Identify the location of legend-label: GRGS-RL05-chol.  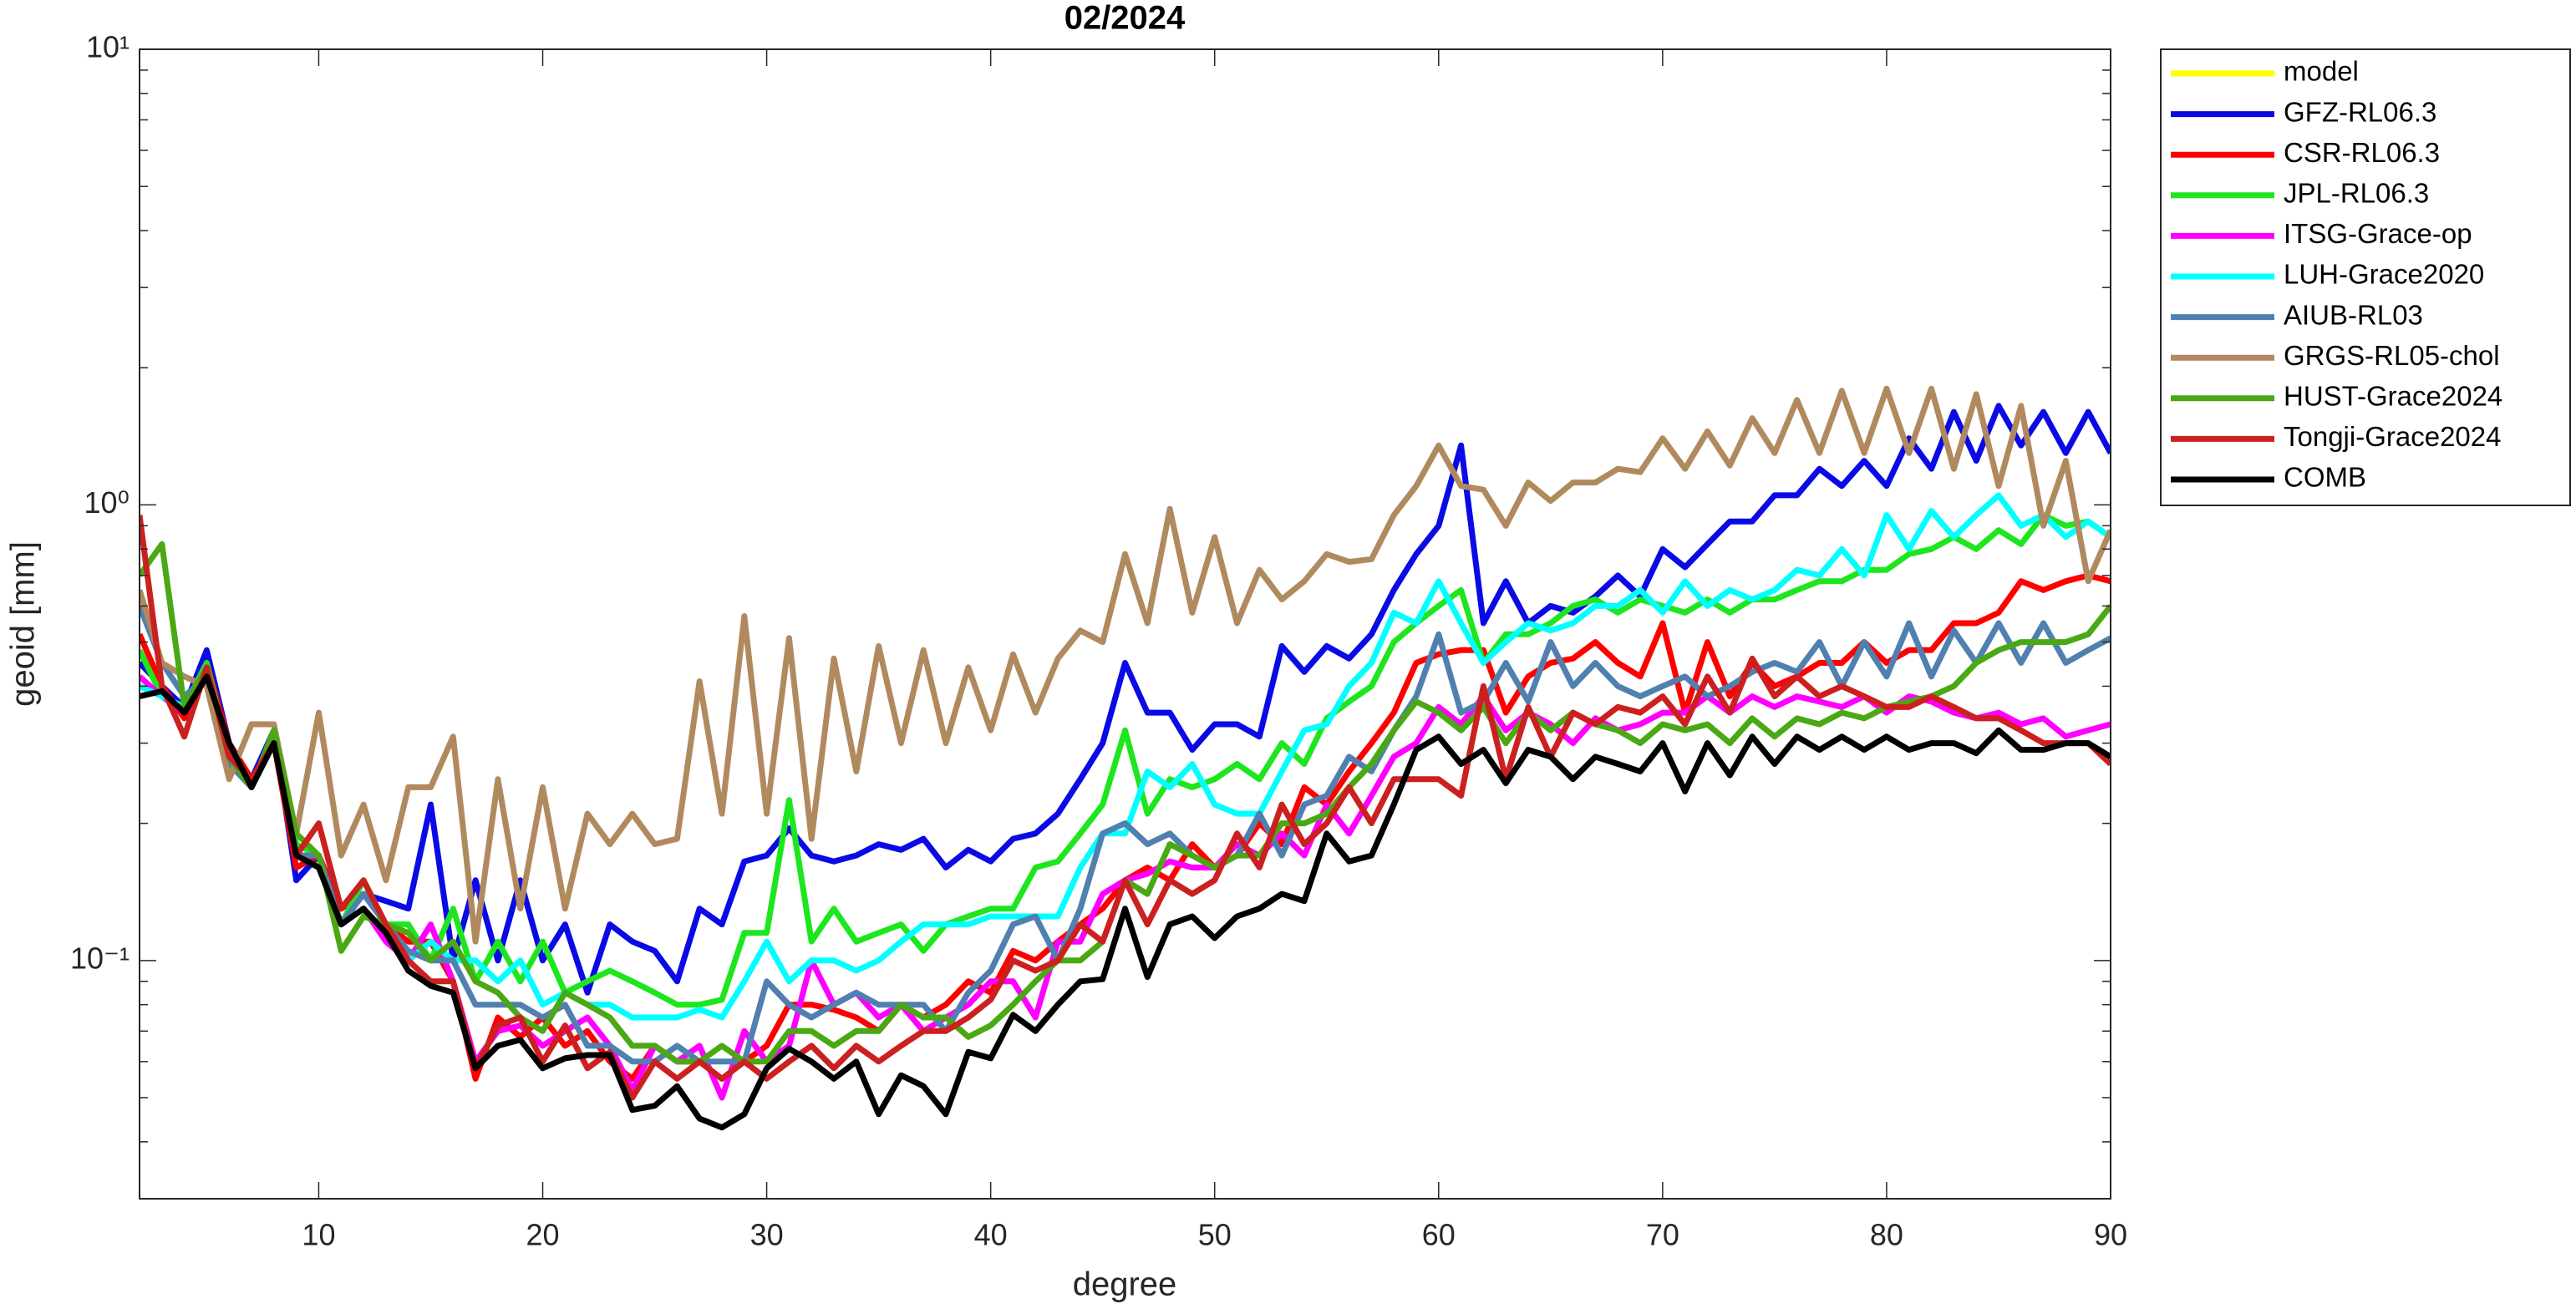
(2392, 355).